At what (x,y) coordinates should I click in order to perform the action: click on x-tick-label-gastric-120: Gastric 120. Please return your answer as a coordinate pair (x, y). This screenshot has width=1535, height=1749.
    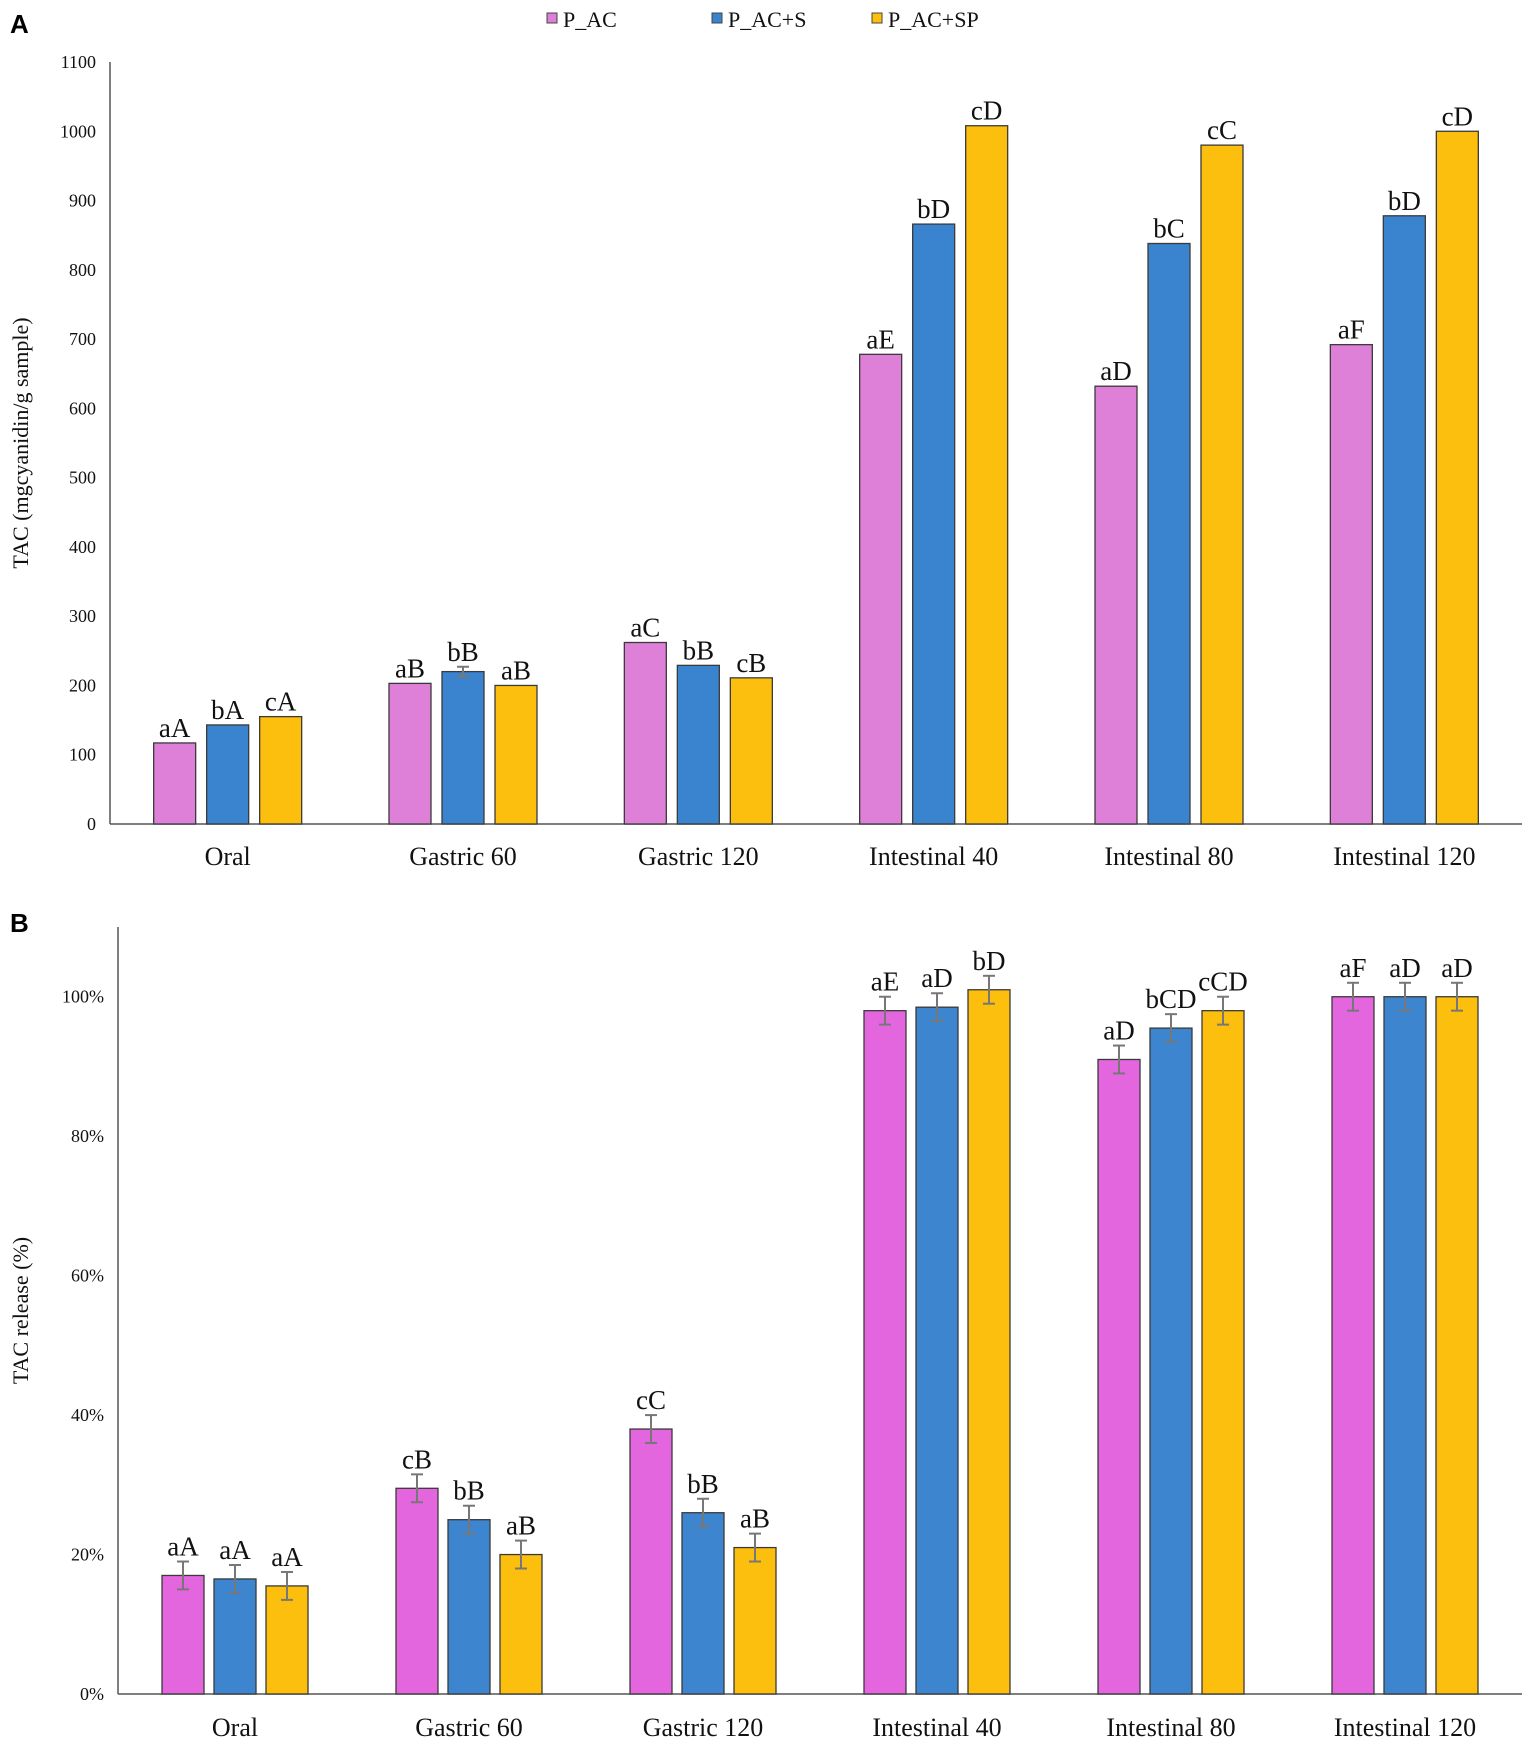
    Looking at the image, I should click on (698, 856).